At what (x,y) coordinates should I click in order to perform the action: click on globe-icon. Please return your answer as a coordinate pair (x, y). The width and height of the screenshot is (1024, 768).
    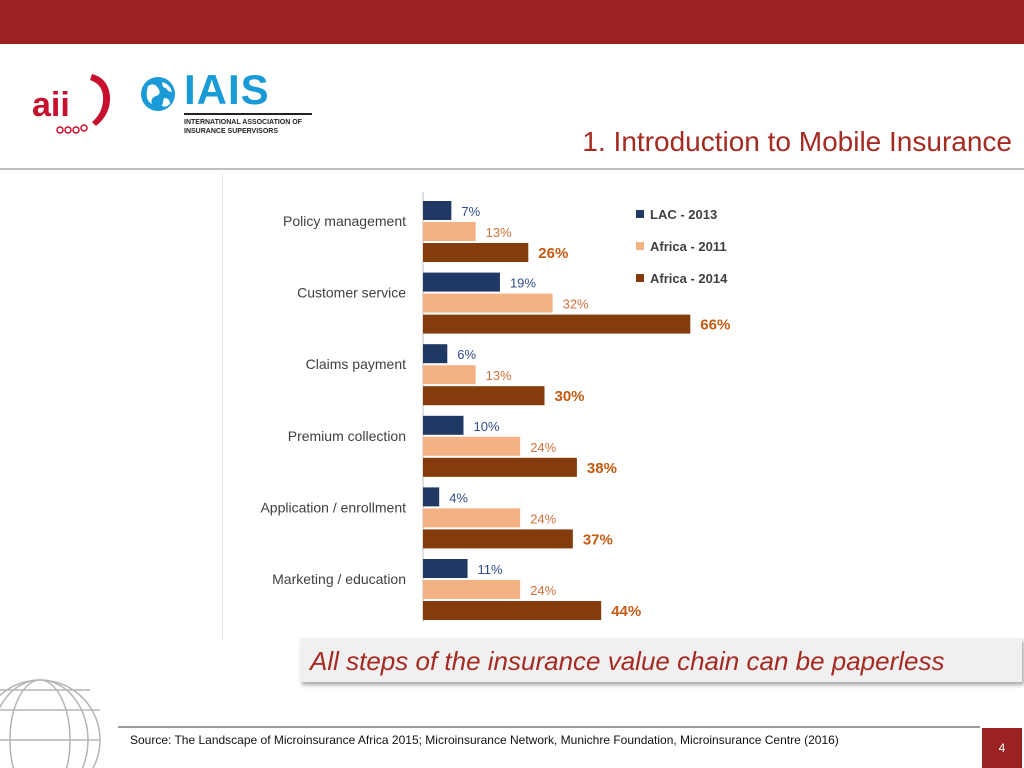
    Looking at the image, I should click on (158, 94).